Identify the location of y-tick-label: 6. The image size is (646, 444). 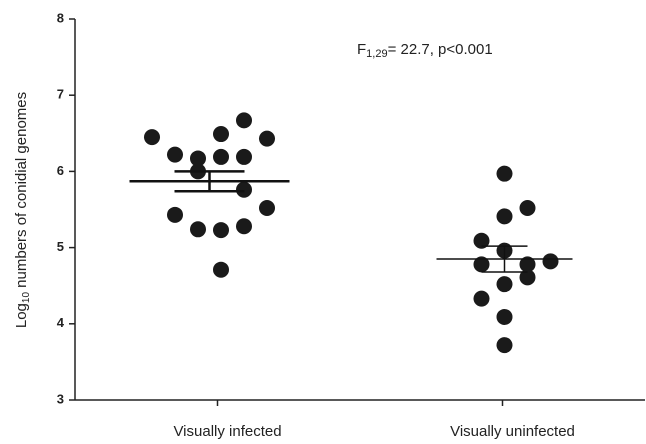
(60, 170).